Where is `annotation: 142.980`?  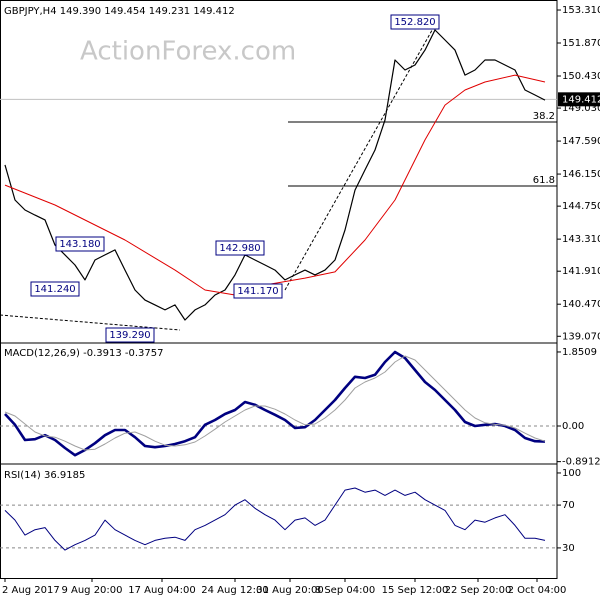 annotation: 142.980 is located at coordinates (239, 248).